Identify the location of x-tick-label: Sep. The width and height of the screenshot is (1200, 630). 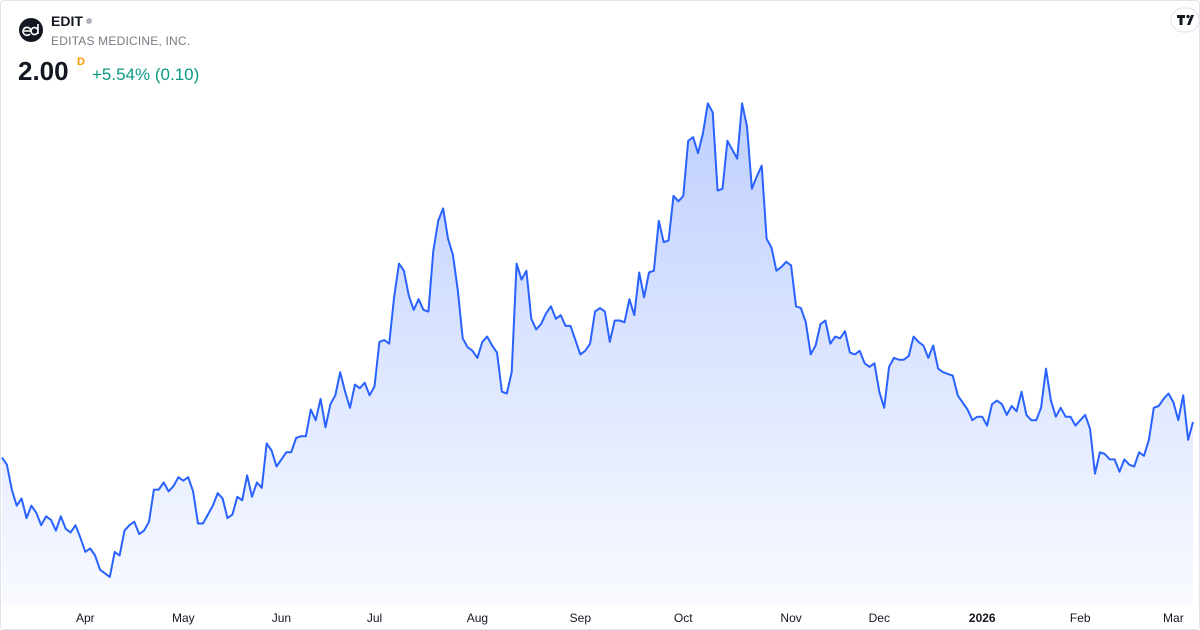
(581, 618).